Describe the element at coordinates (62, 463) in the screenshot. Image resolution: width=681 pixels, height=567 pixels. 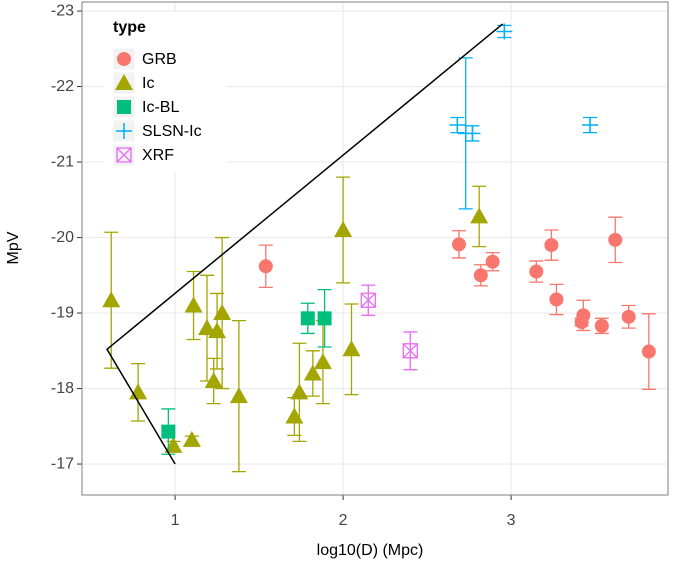
I see `y-tick-label: -17` at that location.